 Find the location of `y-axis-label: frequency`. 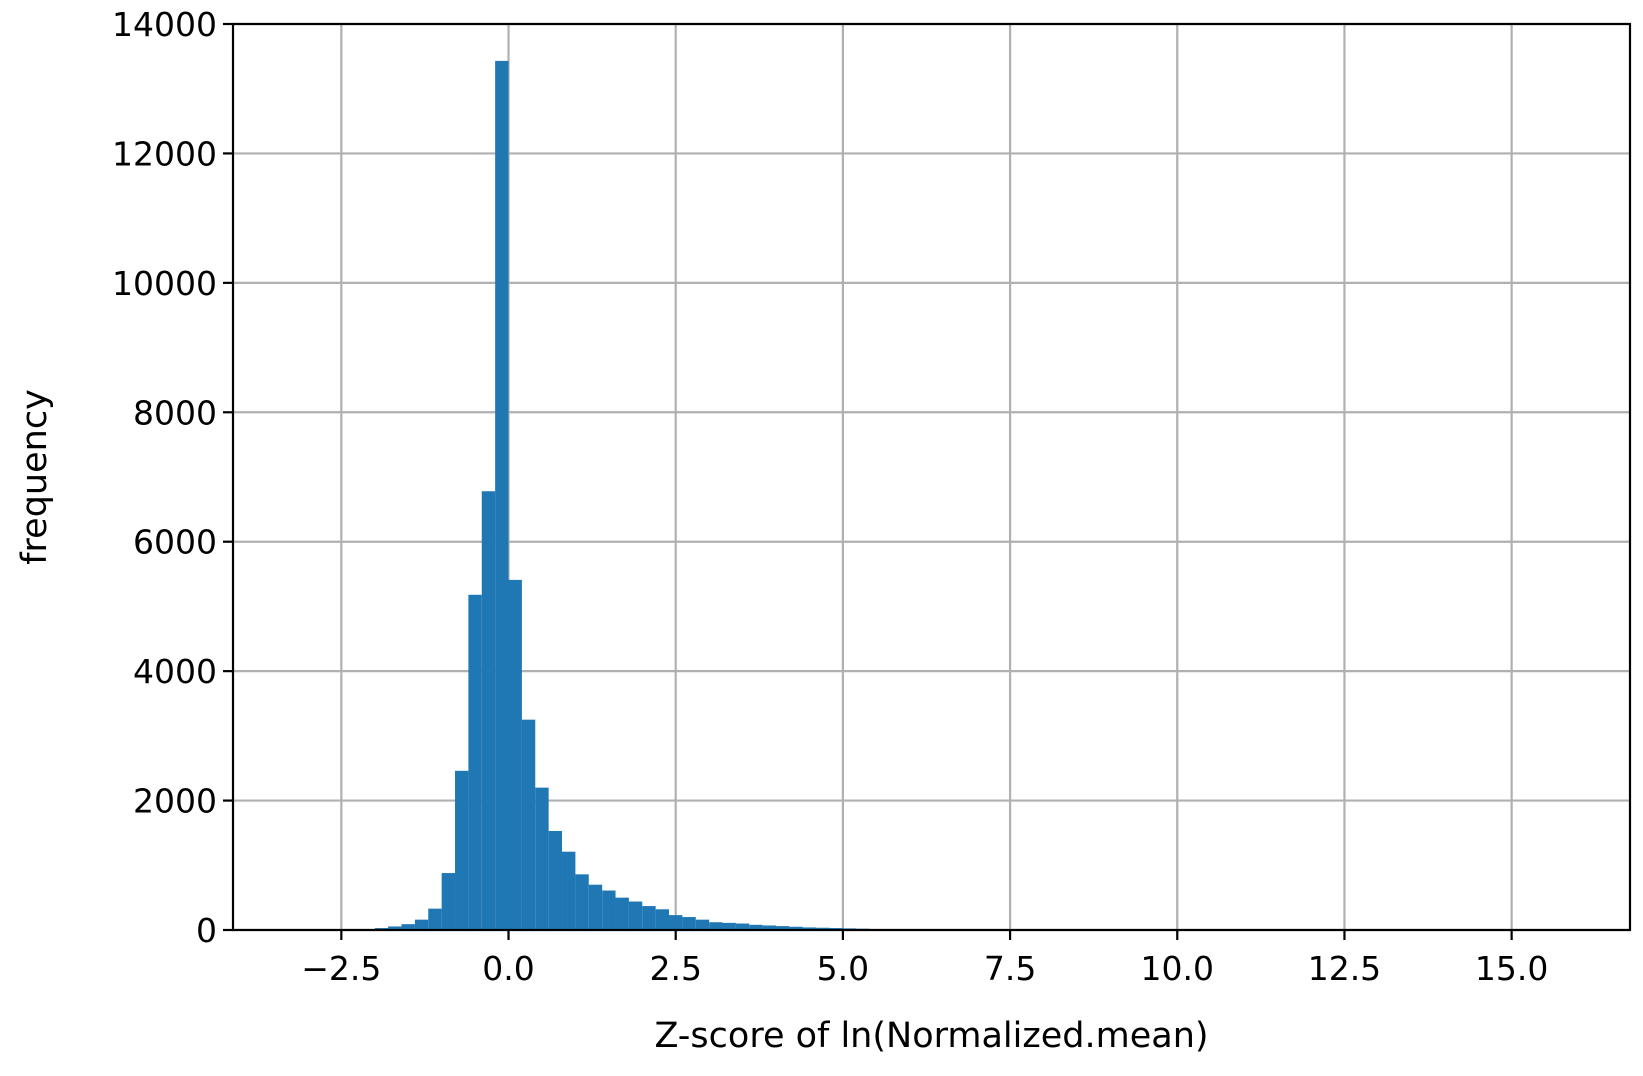

y-axis-label: frequency is located at coordinates (35, 477).